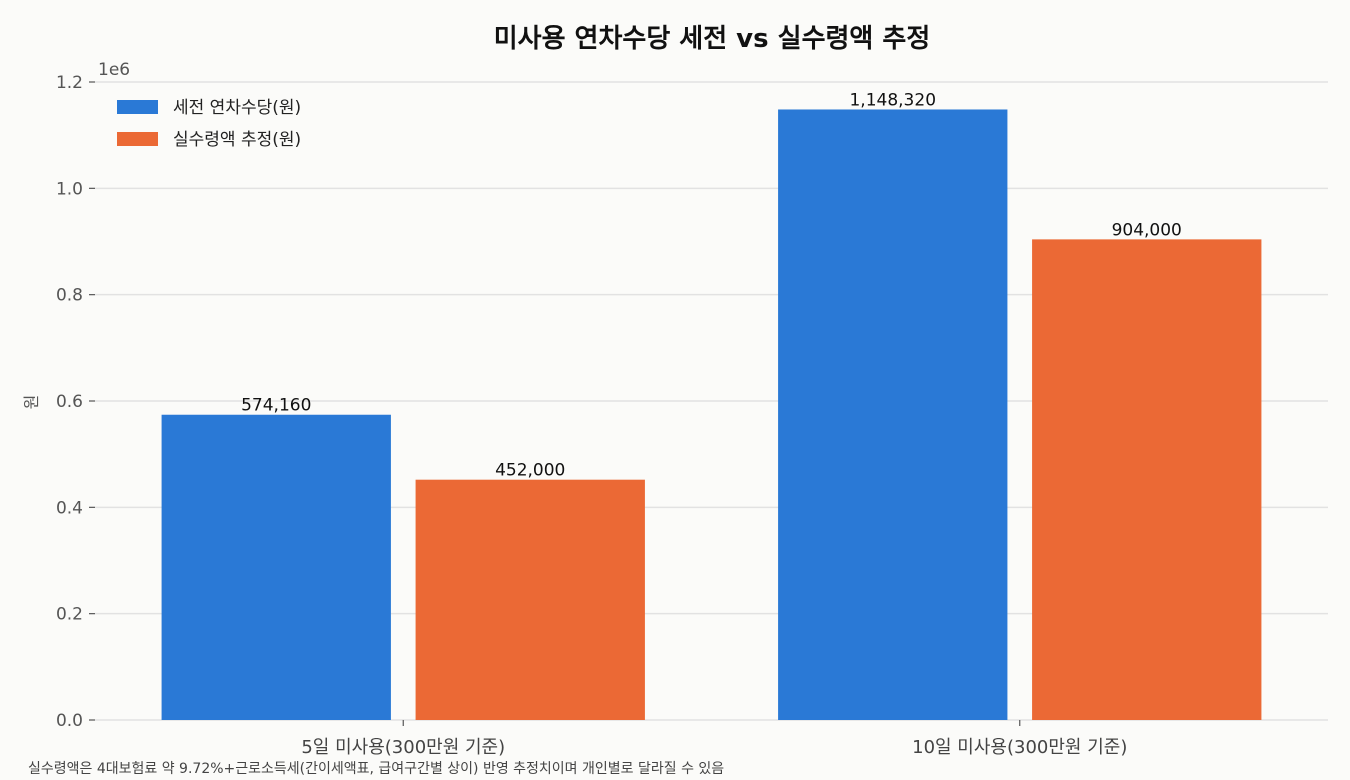 The height and width of the screenshot is (780, 1350). What do you see at coordinates (69, 83) in the screenshot?
I see `y-tick-label: 1.2` at bounding box center [69, 83].